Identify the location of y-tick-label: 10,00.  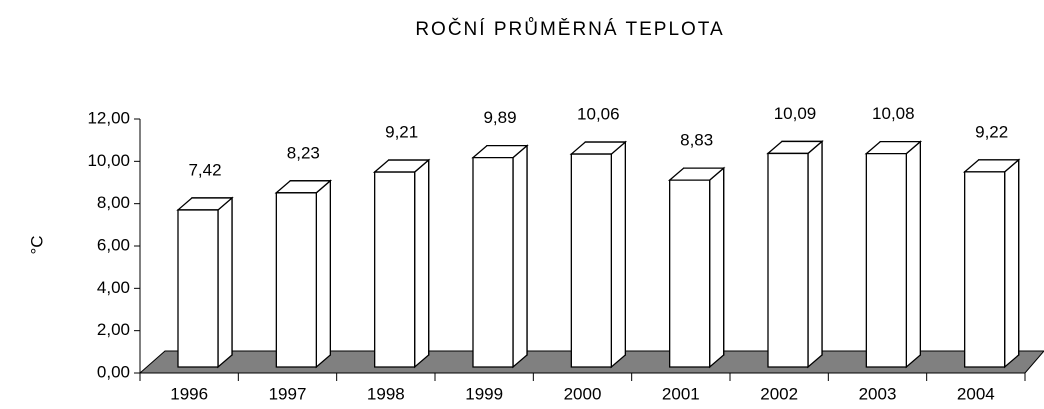
(108, 160).